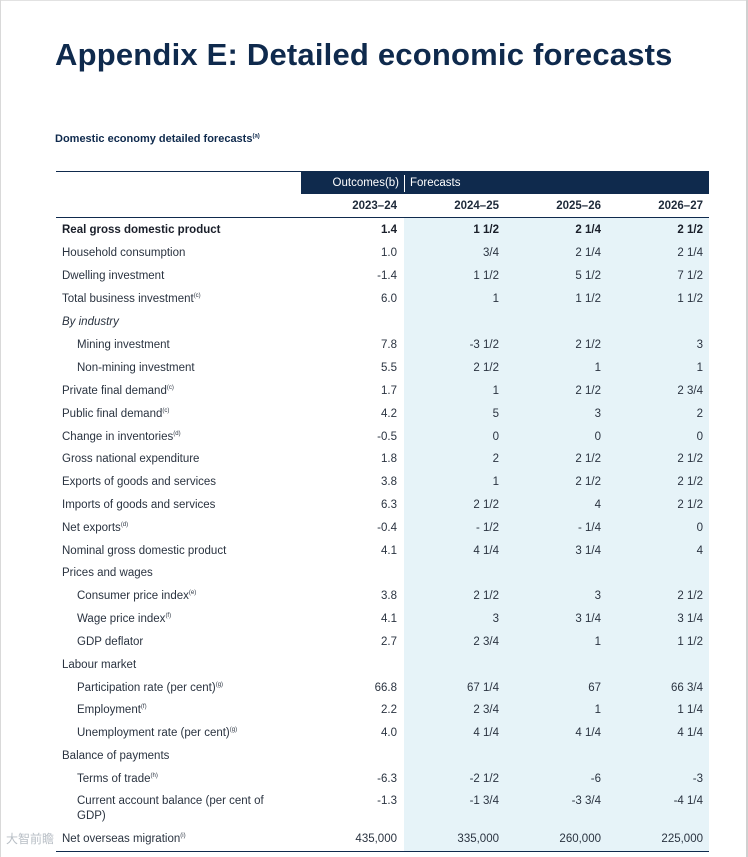  I want to click on row-label: Total business investment(c), so click(131, 299).